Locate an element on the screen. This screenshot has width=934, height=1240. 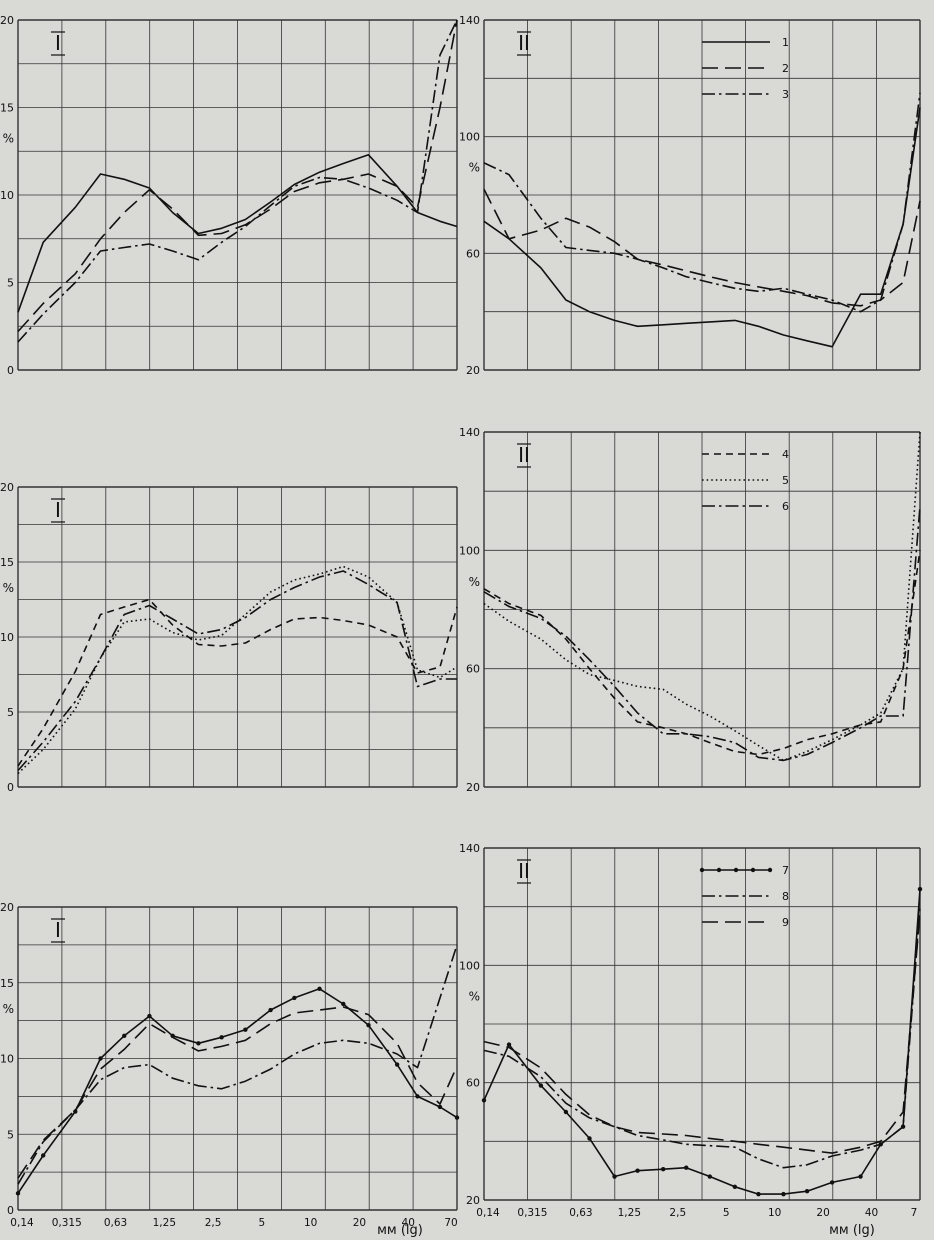
chart-panel-2: 20 60 100 140% II 1 2 3 is located at coordinates (690, 195).